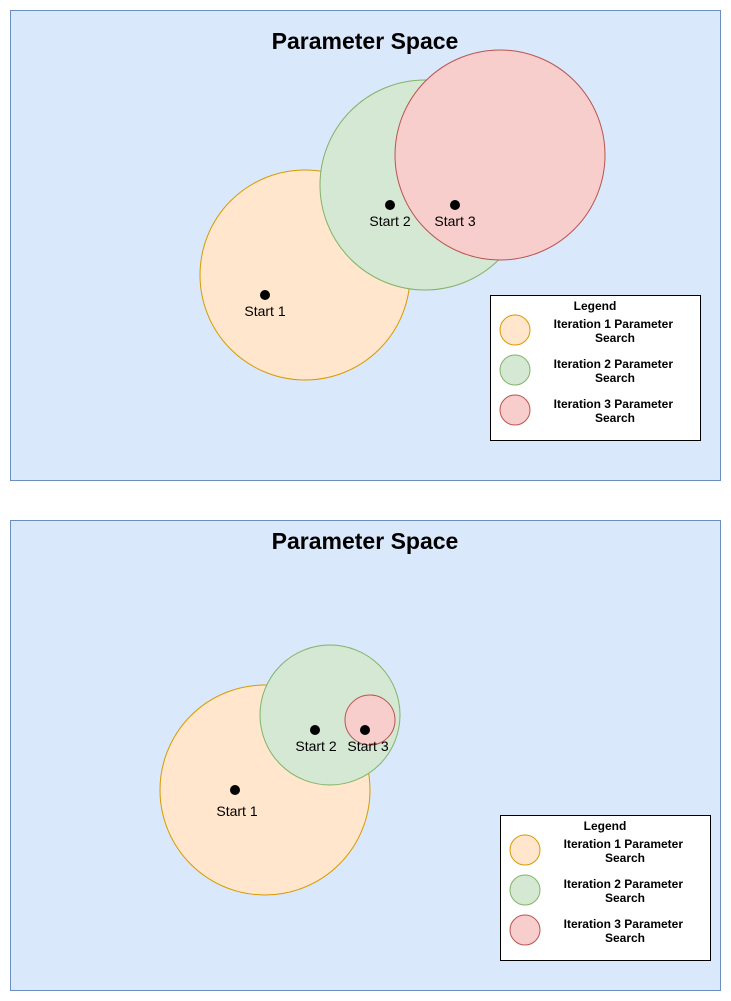  Describe the element at coordinates (236, 811) in the screenshot. I see `panel-2-start-1-label: Start 1` at that location.